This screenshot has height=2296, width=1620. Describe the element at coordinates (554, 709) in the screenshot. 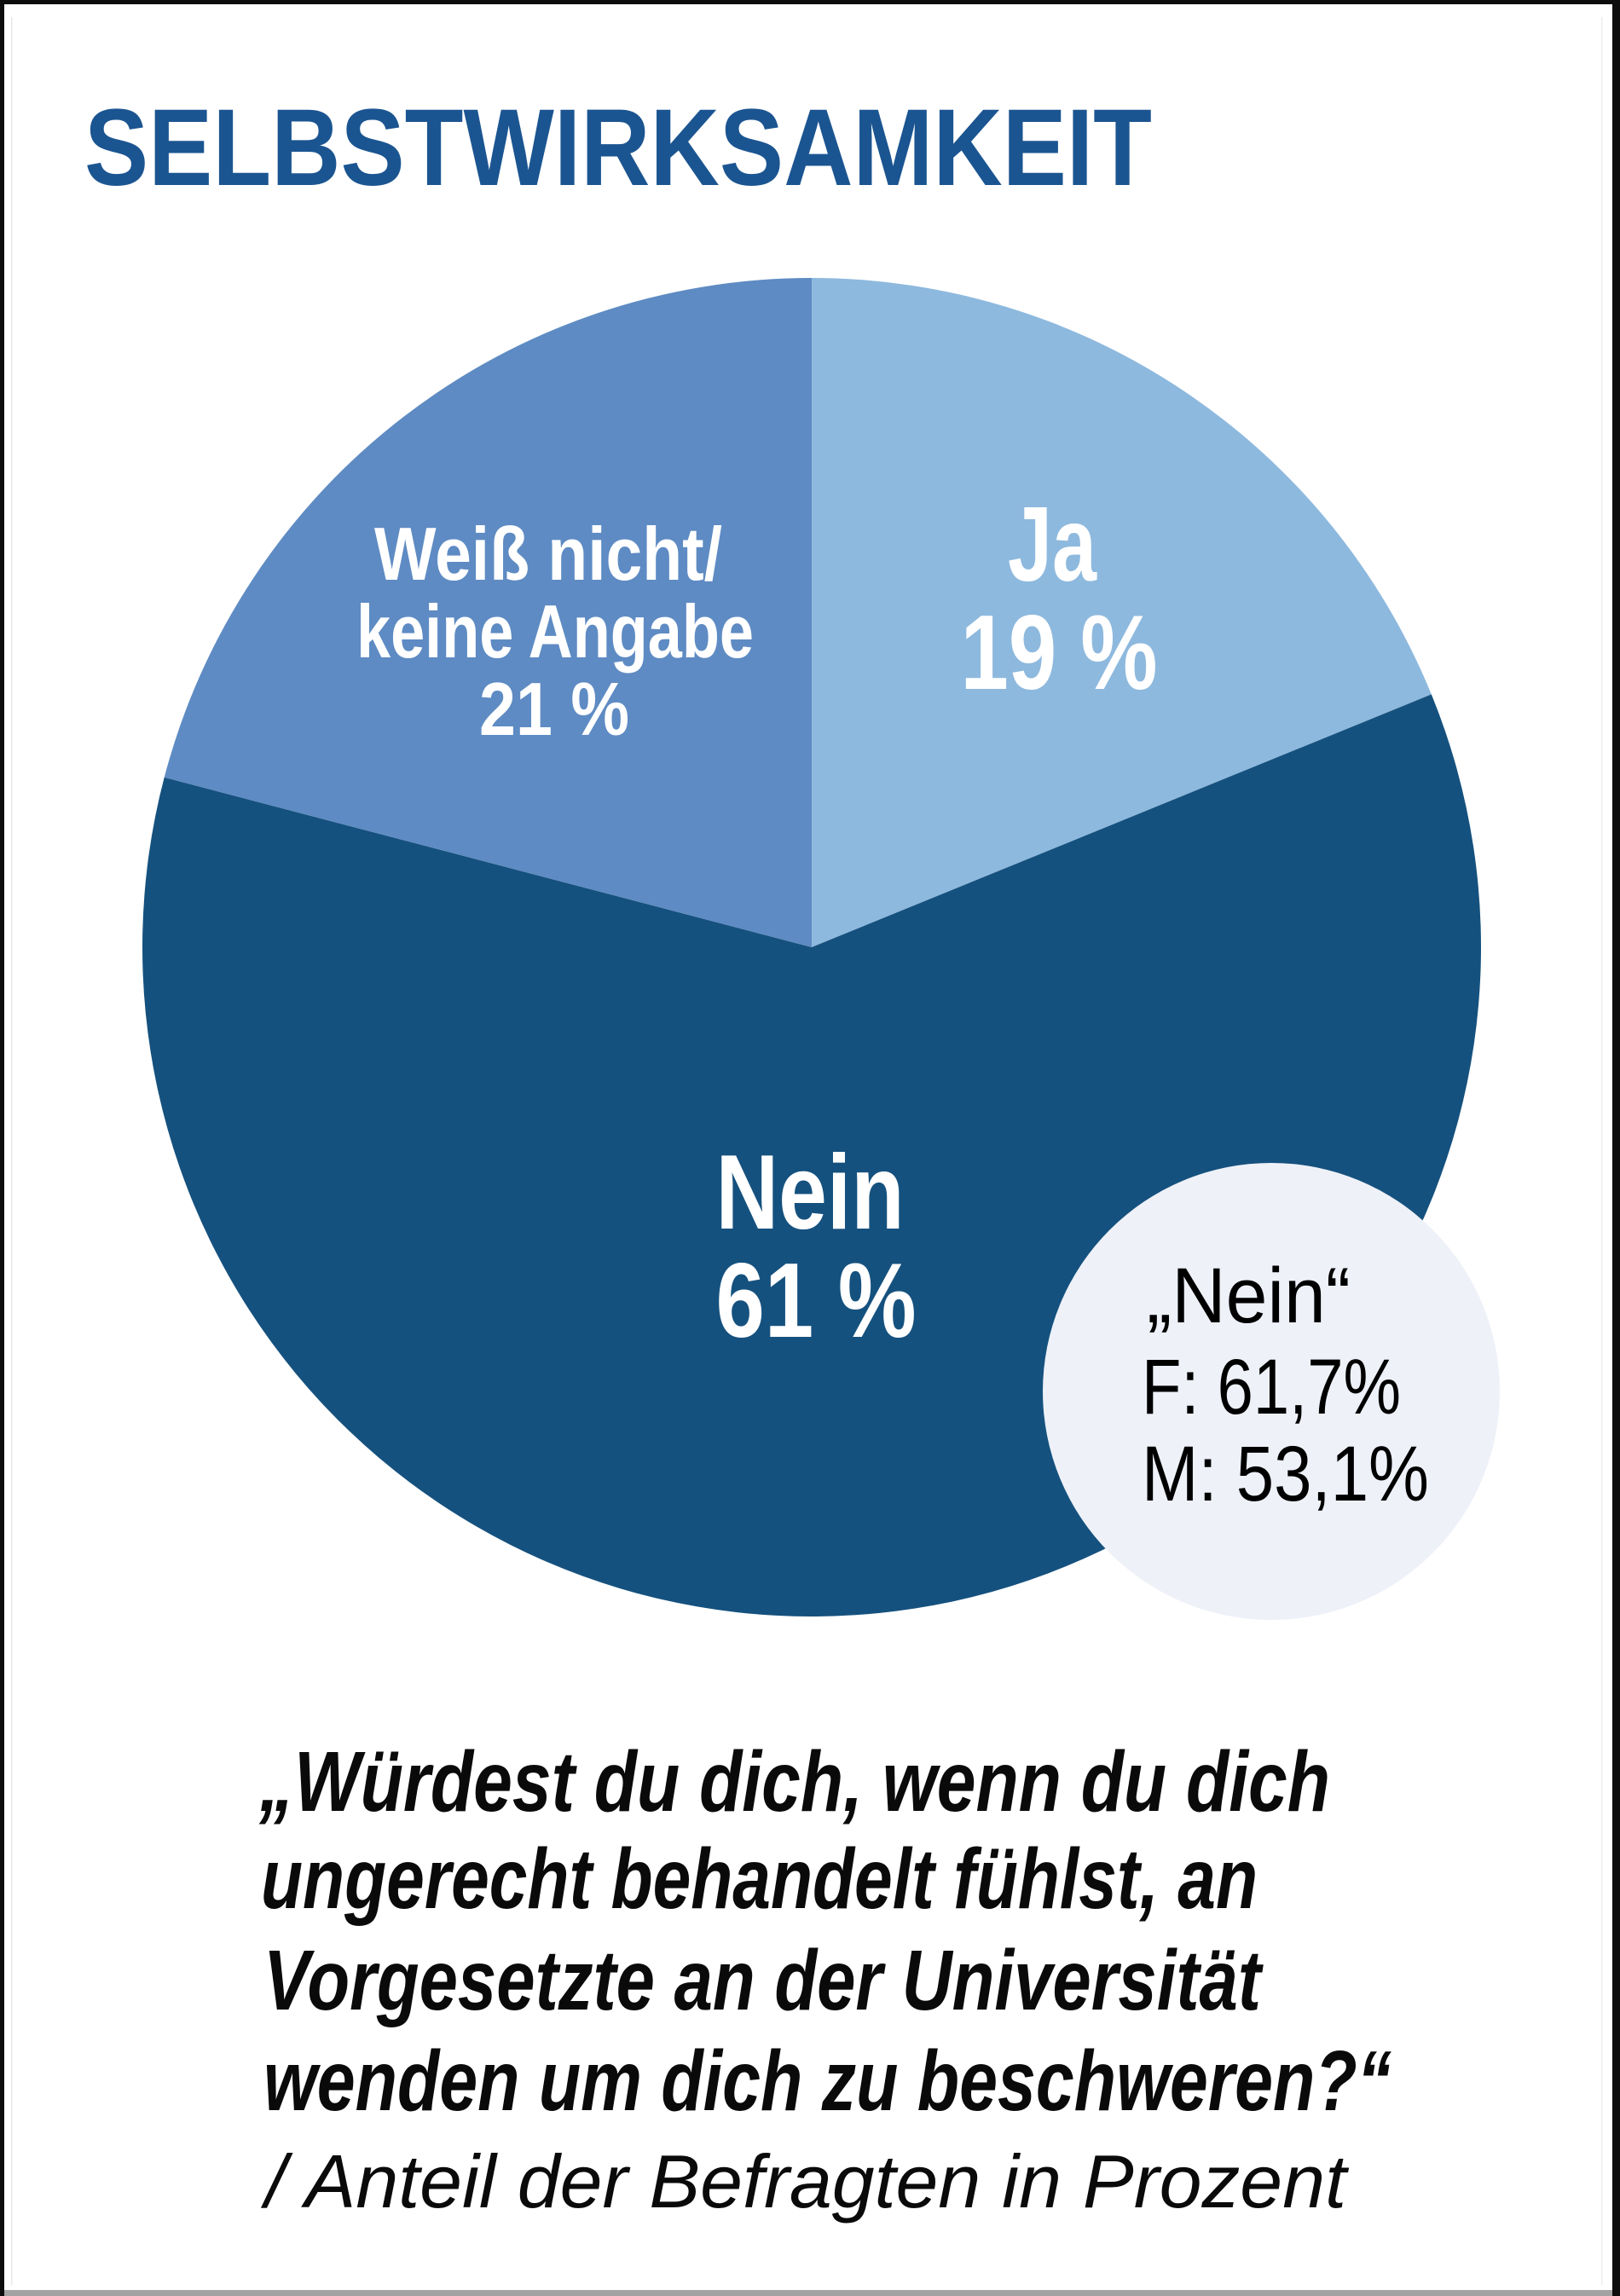

I see `svg-text: 21 %` at that location.